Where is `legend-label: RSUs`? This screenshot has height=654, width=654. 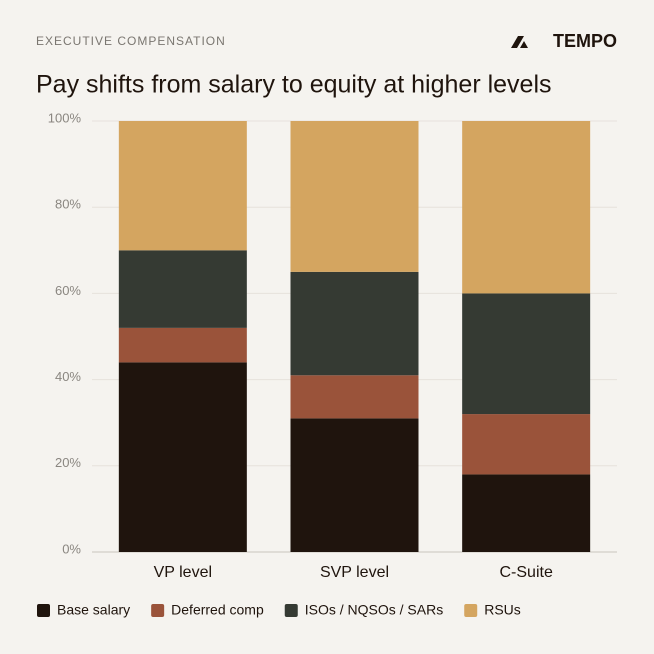 legend-label: RSUs is located at coordinates (502, 610).